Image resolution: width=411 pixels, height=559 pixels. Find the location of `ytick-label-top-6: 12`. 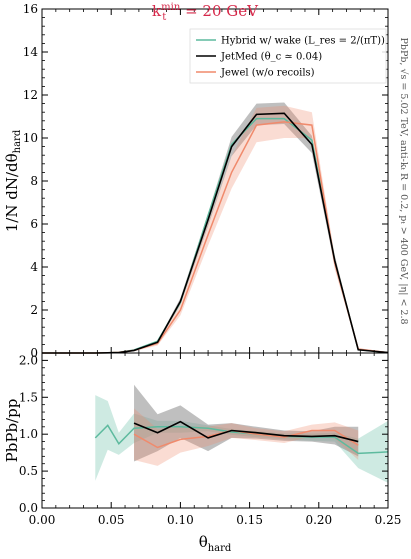

ytick-label-top-6: 12 is located at coordinates (30, 95).